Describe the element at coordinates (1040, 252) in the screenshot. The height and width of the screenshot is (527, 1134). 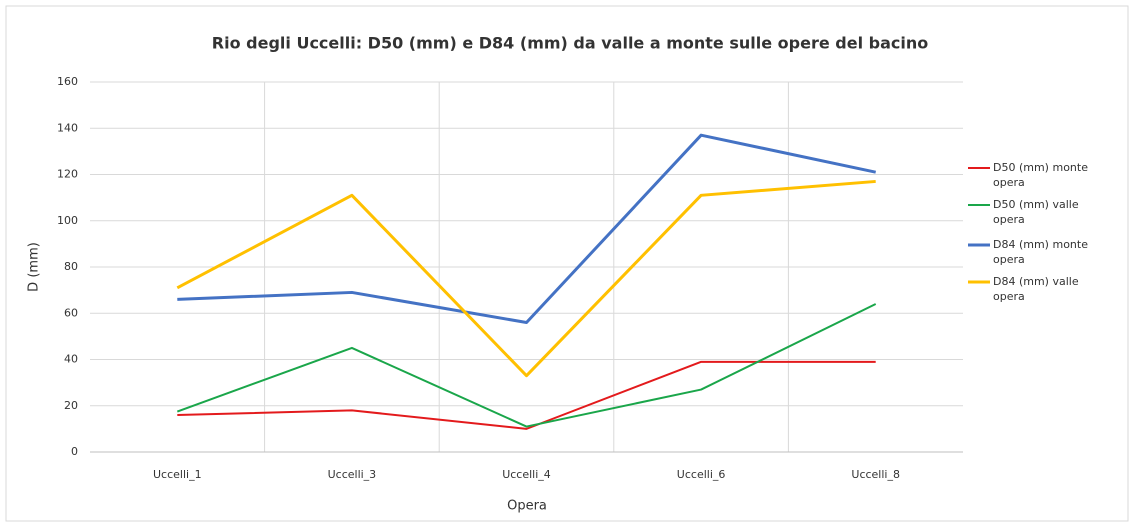
I see `legend-label: D84 (mm) monte opera` at that location.